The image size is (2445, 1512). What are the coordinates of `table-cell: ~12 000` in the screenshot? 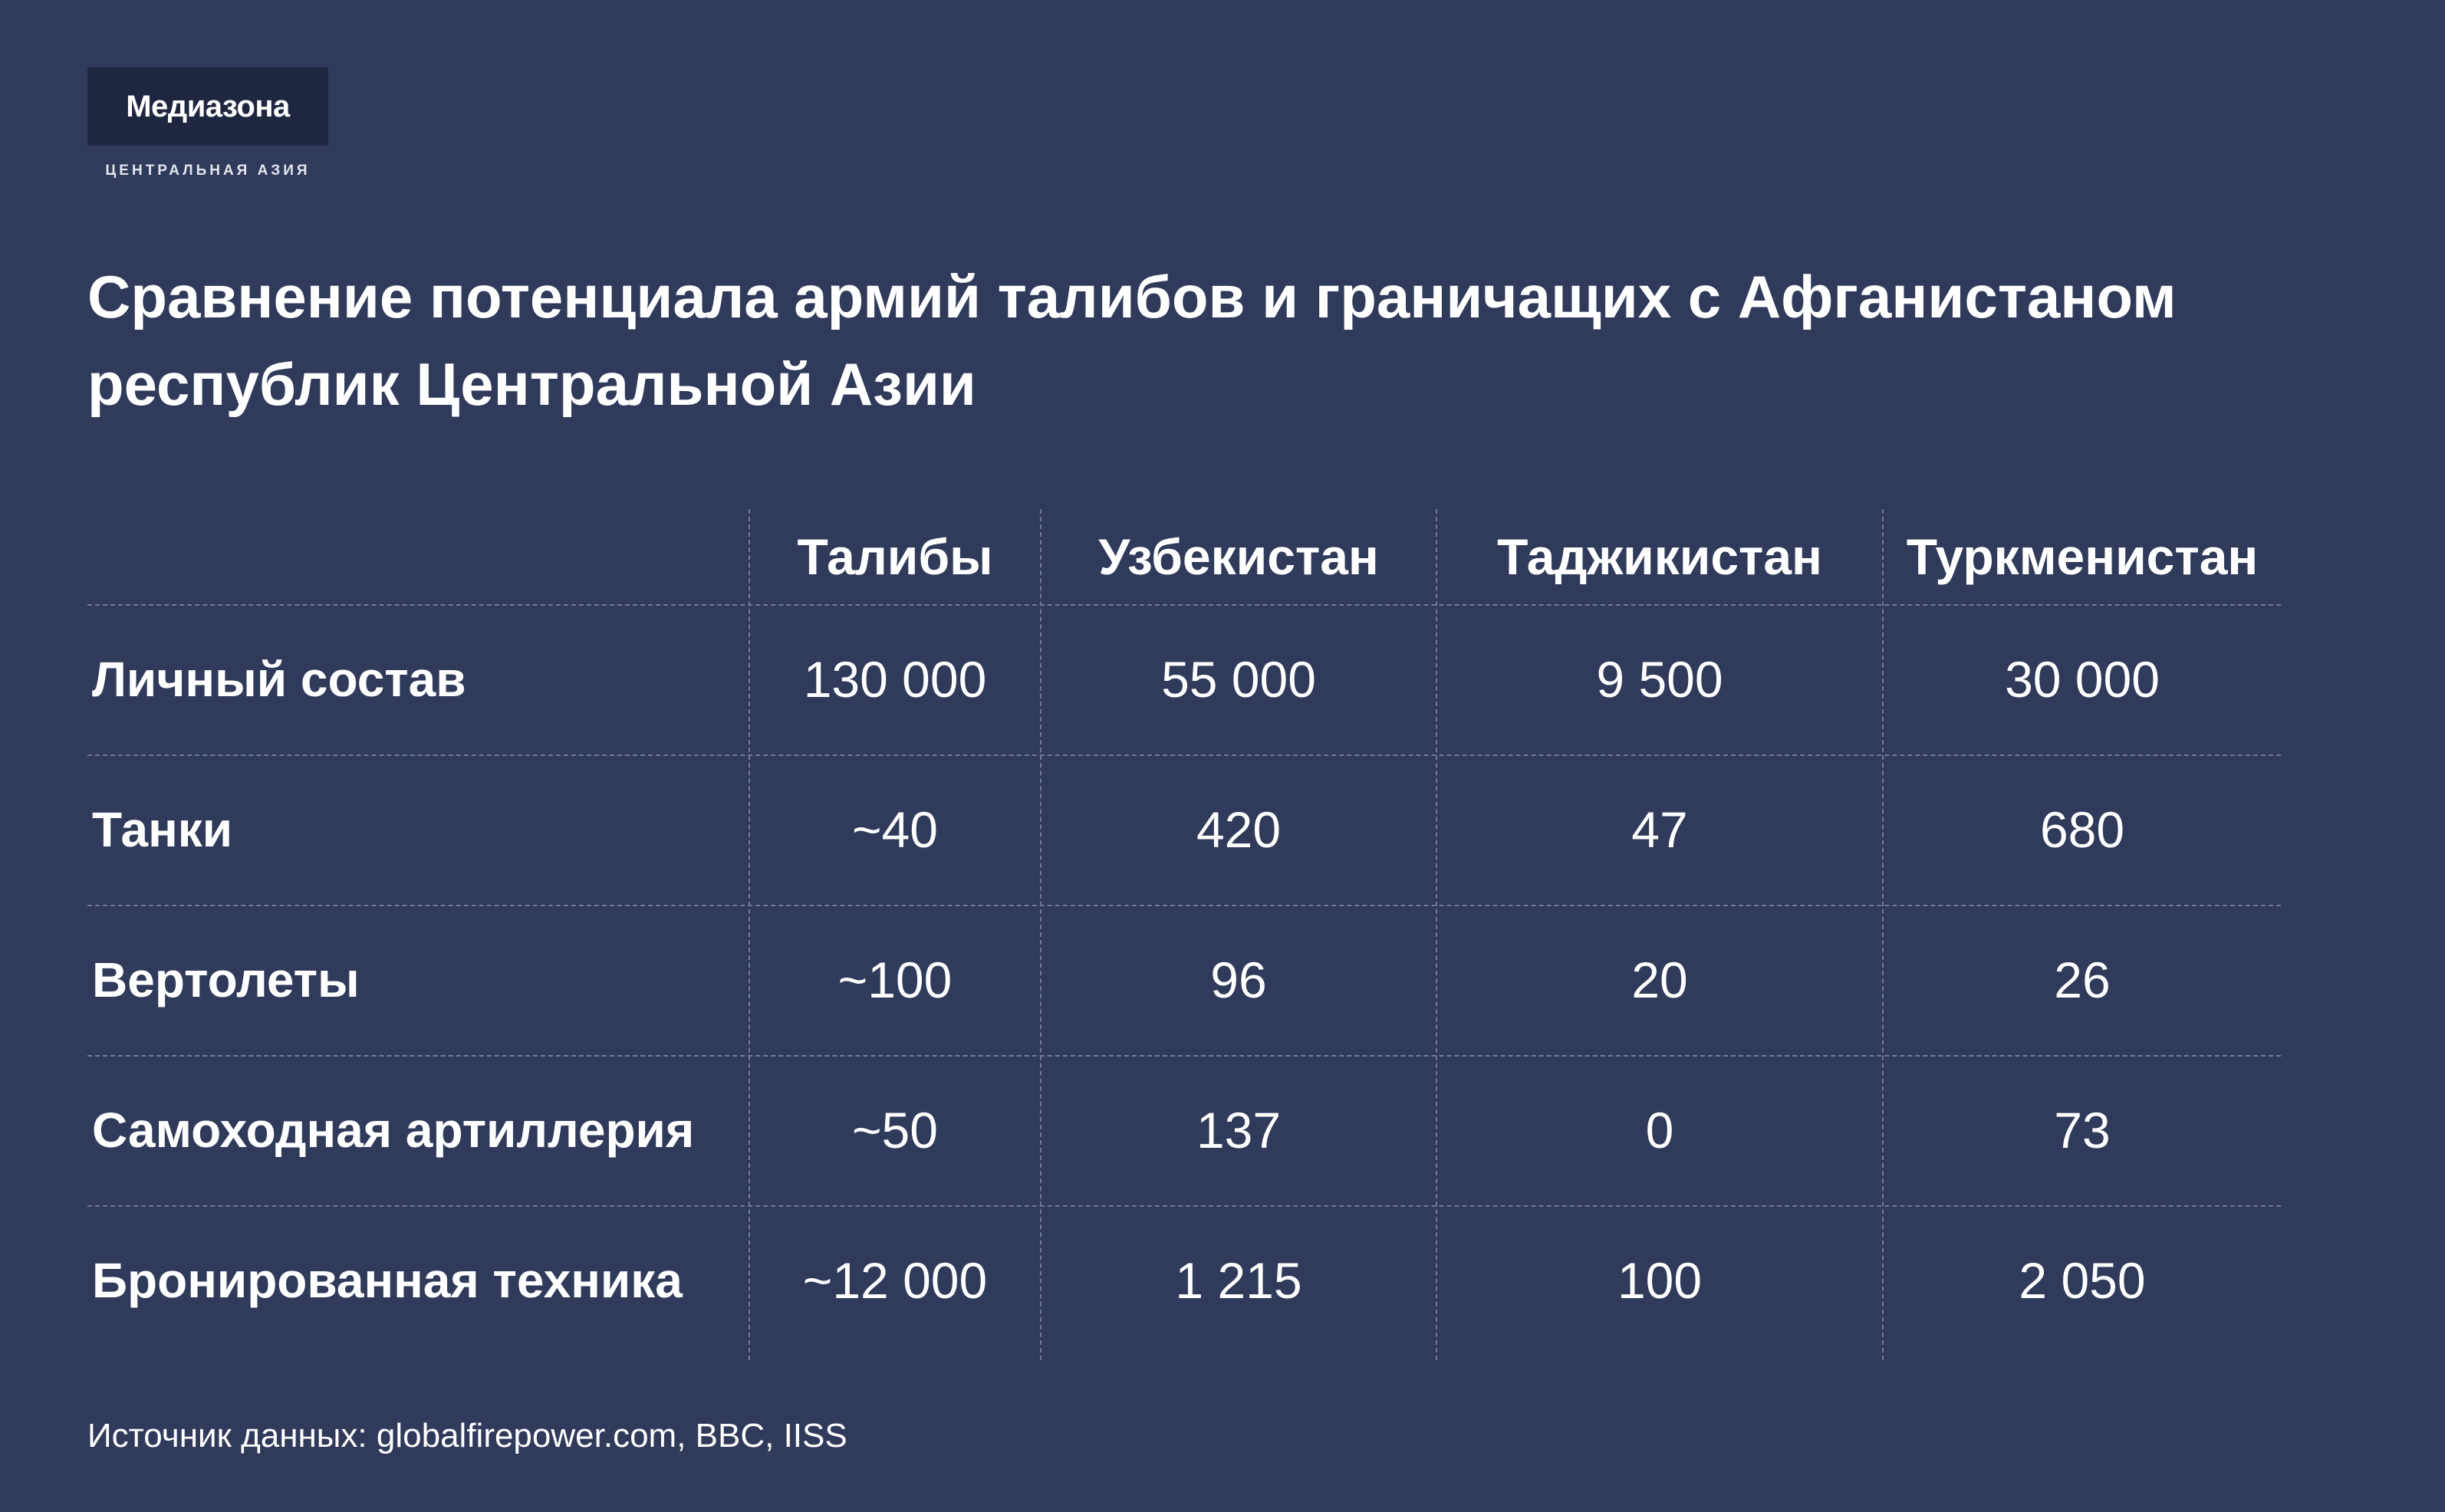 It's located at (895, 1280).